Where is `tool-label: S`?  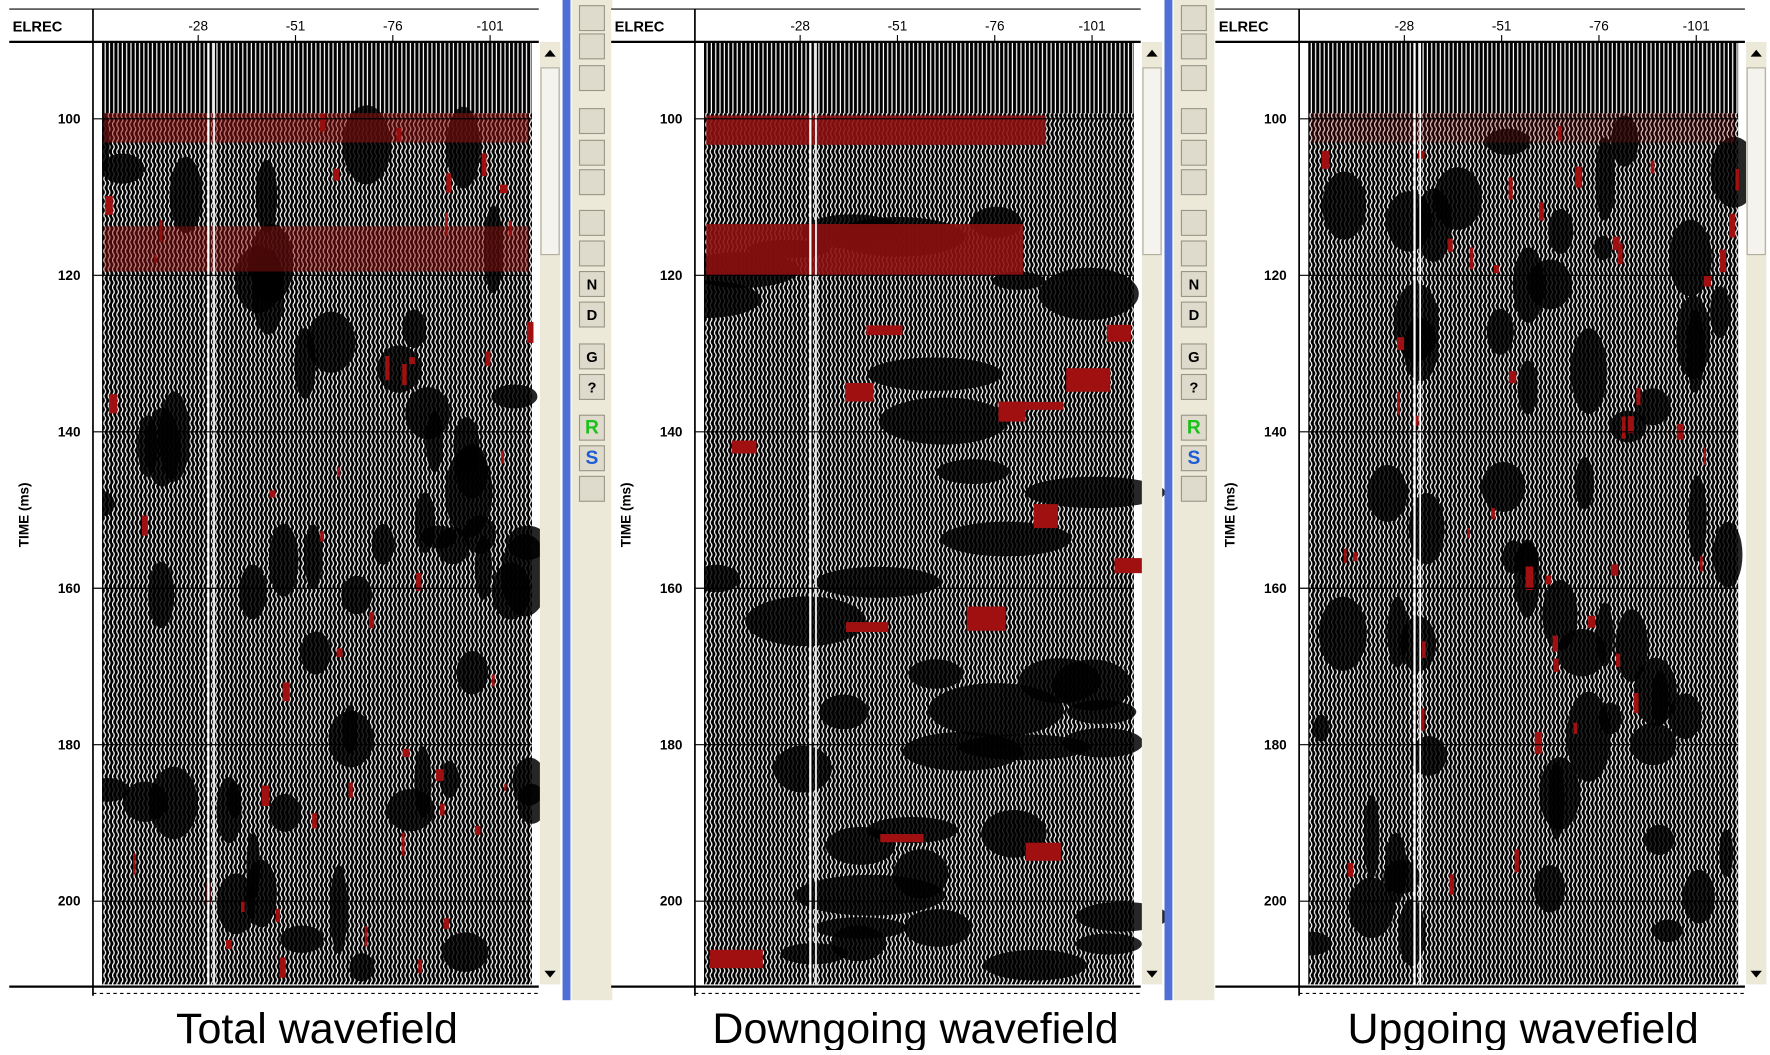
tool-label: S is located at coordinates (592, 458).